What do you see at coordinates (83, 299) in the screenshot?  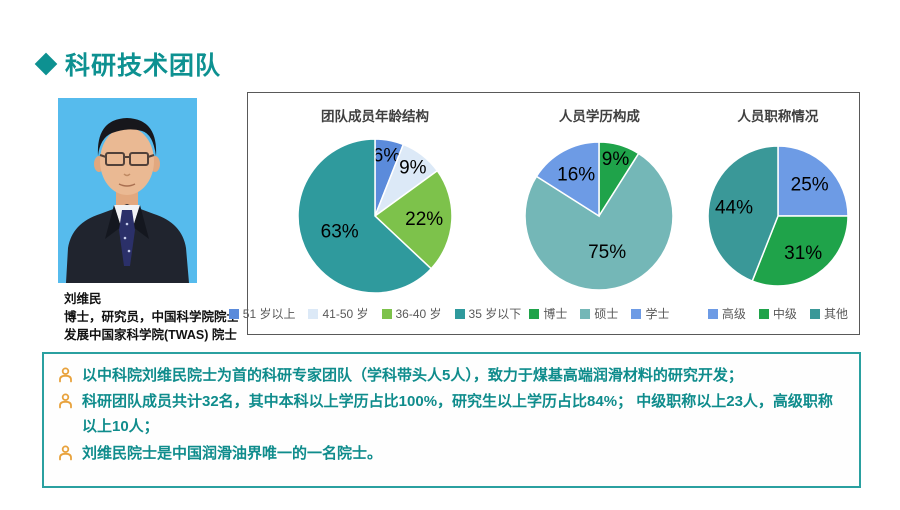 I see `profile-name: 刘维民` at bounding box center [83, 299].